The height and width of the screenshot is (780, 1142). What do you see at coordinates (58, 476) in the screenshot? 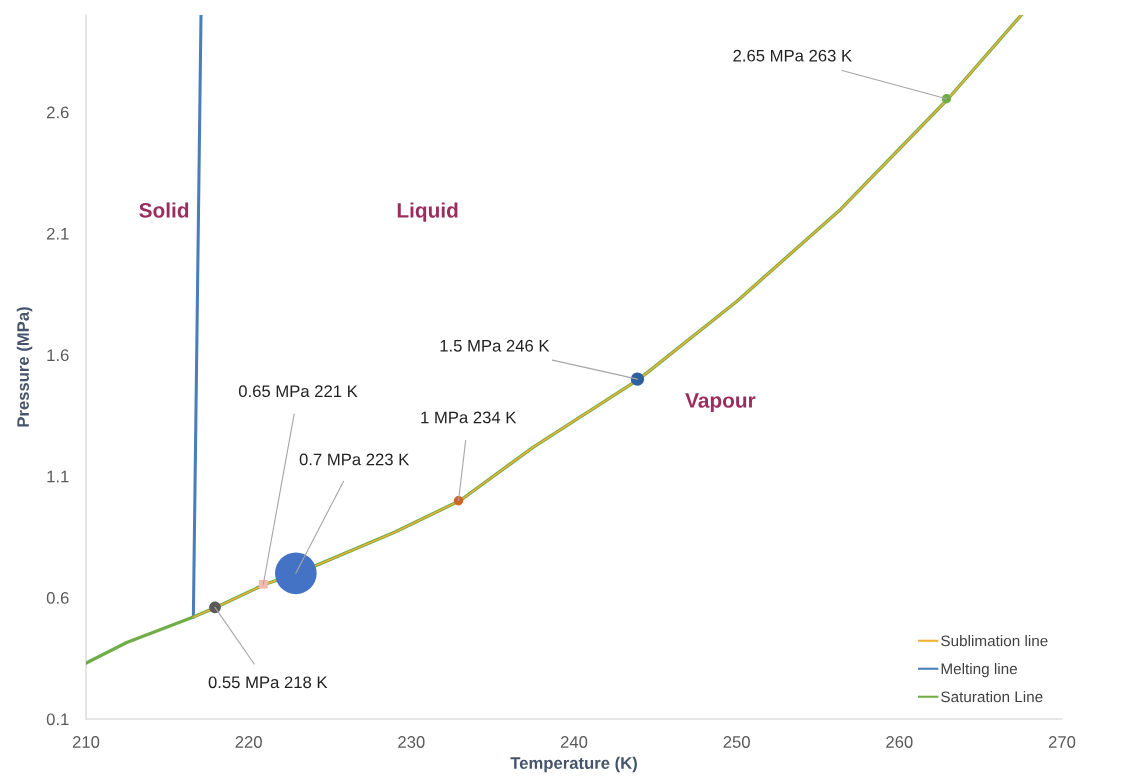
I see `y-tick-label: 1.1` at bounding box center [58, 476].